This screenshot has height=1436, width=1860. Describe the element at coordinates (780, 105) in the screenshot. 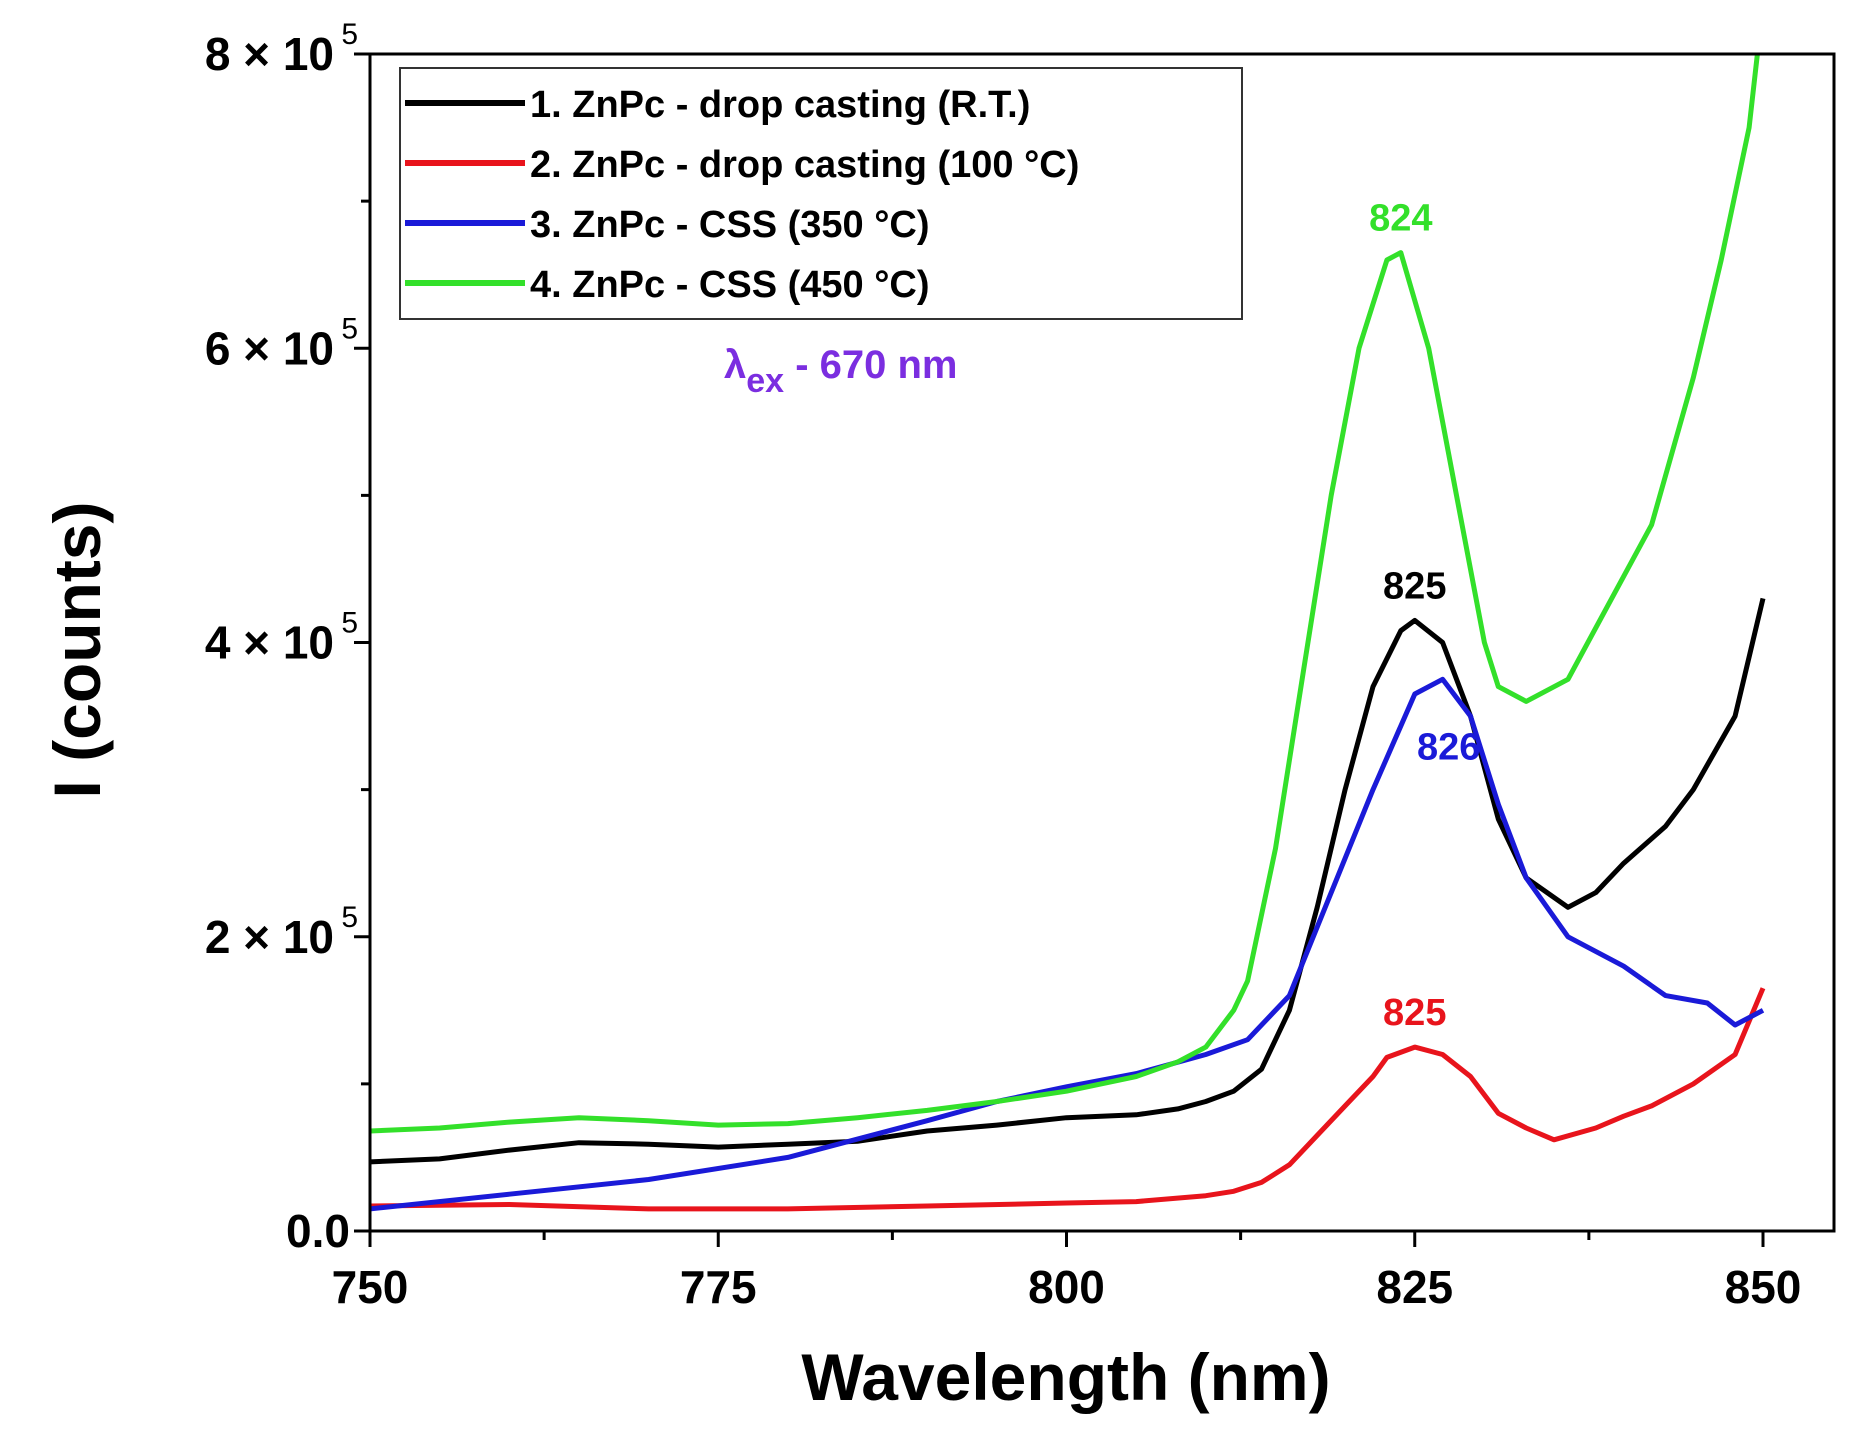

I see `legend-entry-1: 1. ZnPc - drop casting (R.T.)` at that location.